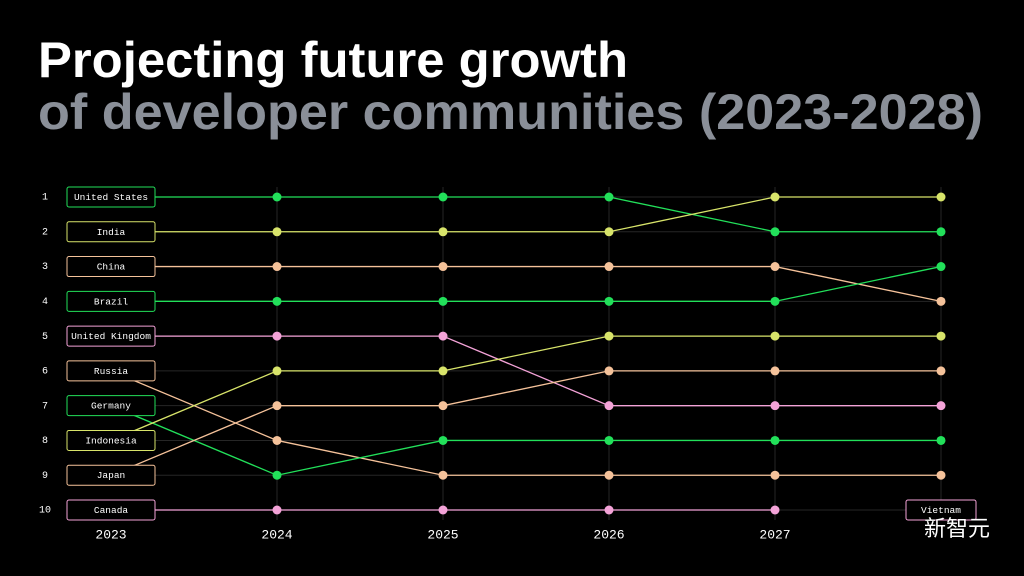 The height and width of the screenshot is (576, 1024). I want to click on watermark: 新智元, so click(957, 528).